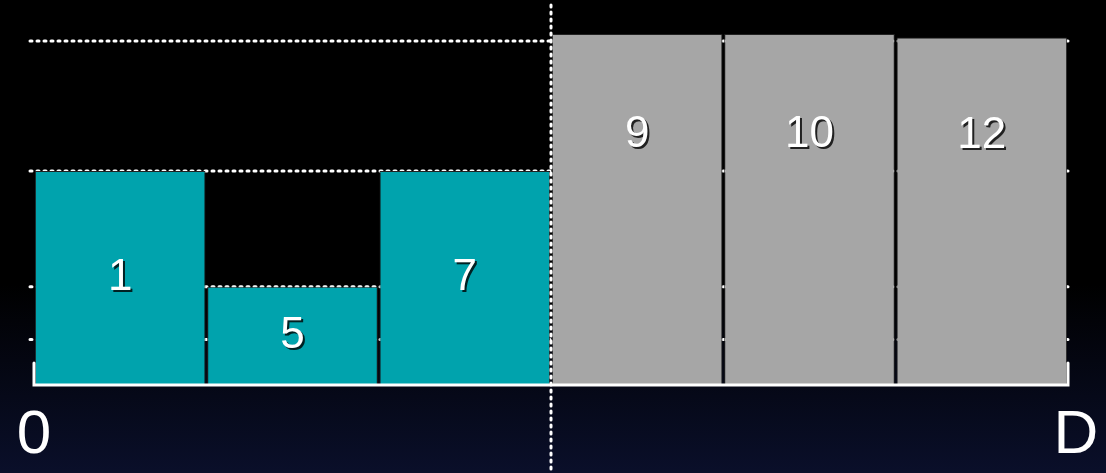  What do you see at coordinates (809, 131) in the screenshot?
I see `x-tick-label: 10` at bounding box center [809, 131].